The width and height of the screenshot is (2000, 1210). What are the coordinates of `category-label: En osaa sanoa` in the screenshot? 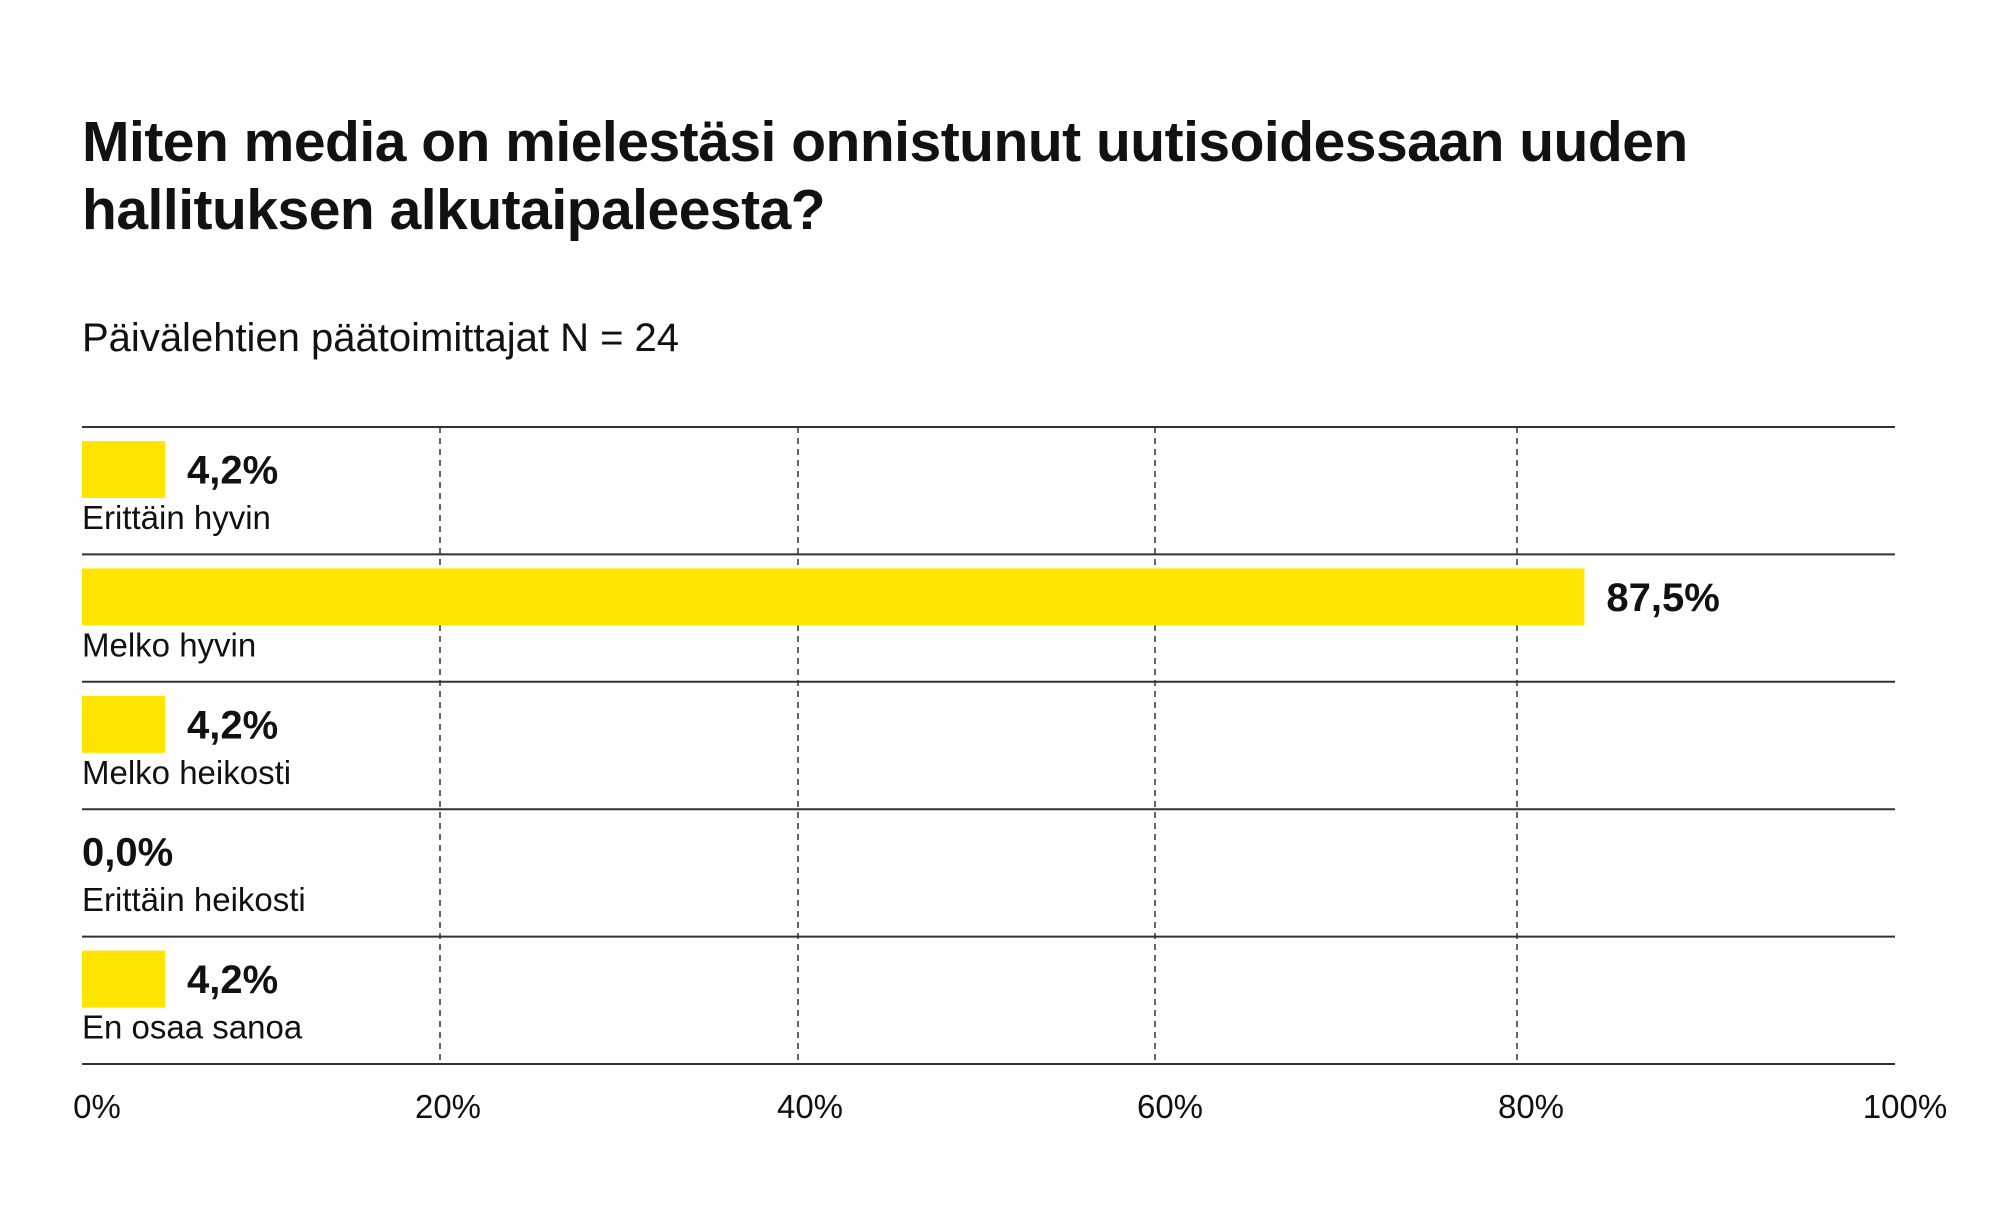 It's located at (192, 1027).